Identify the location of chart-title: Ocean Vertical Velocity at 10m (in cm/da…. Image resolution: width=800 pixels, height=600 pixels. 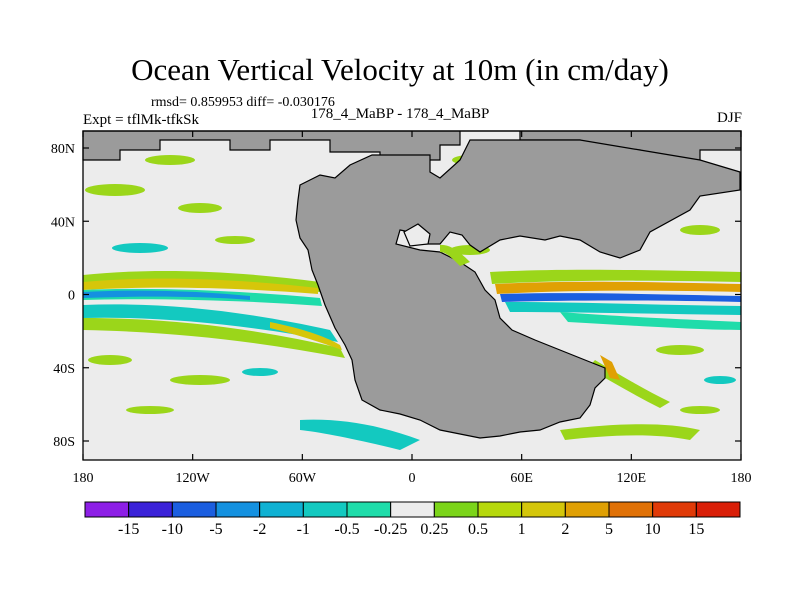
(400, 69).